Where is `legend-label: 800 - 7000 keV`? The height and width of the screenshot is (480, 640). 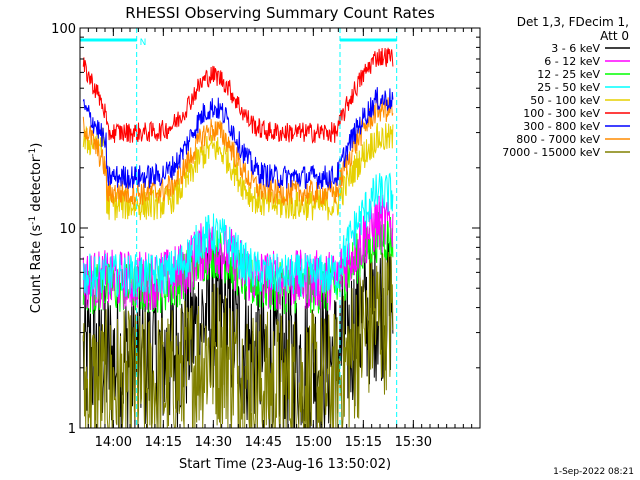 legend-label: 800 - 7000 keV is located at coordinates (558, 139).